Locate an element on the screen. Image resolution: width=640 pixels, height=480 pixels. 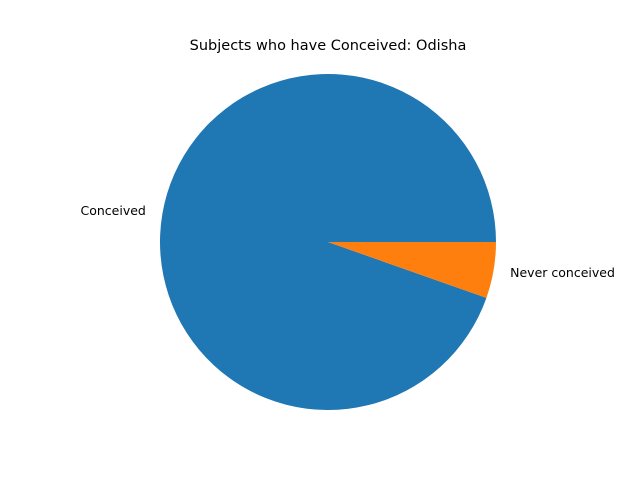
pie-label-conceived: Conceived is located at coordinates (112, 210).